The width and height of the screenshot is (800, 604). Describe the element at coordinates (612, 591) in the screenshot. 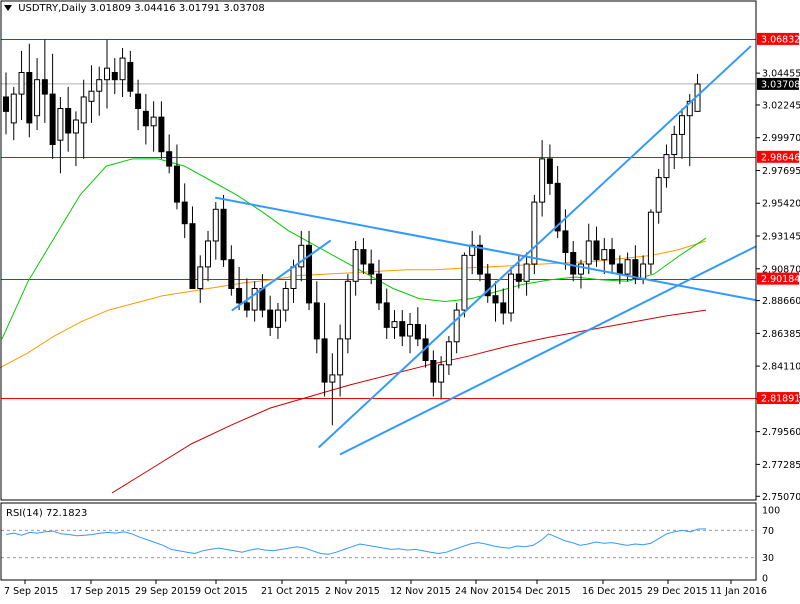

I see `x-tick-label: 16 Dec 2015` at that location.